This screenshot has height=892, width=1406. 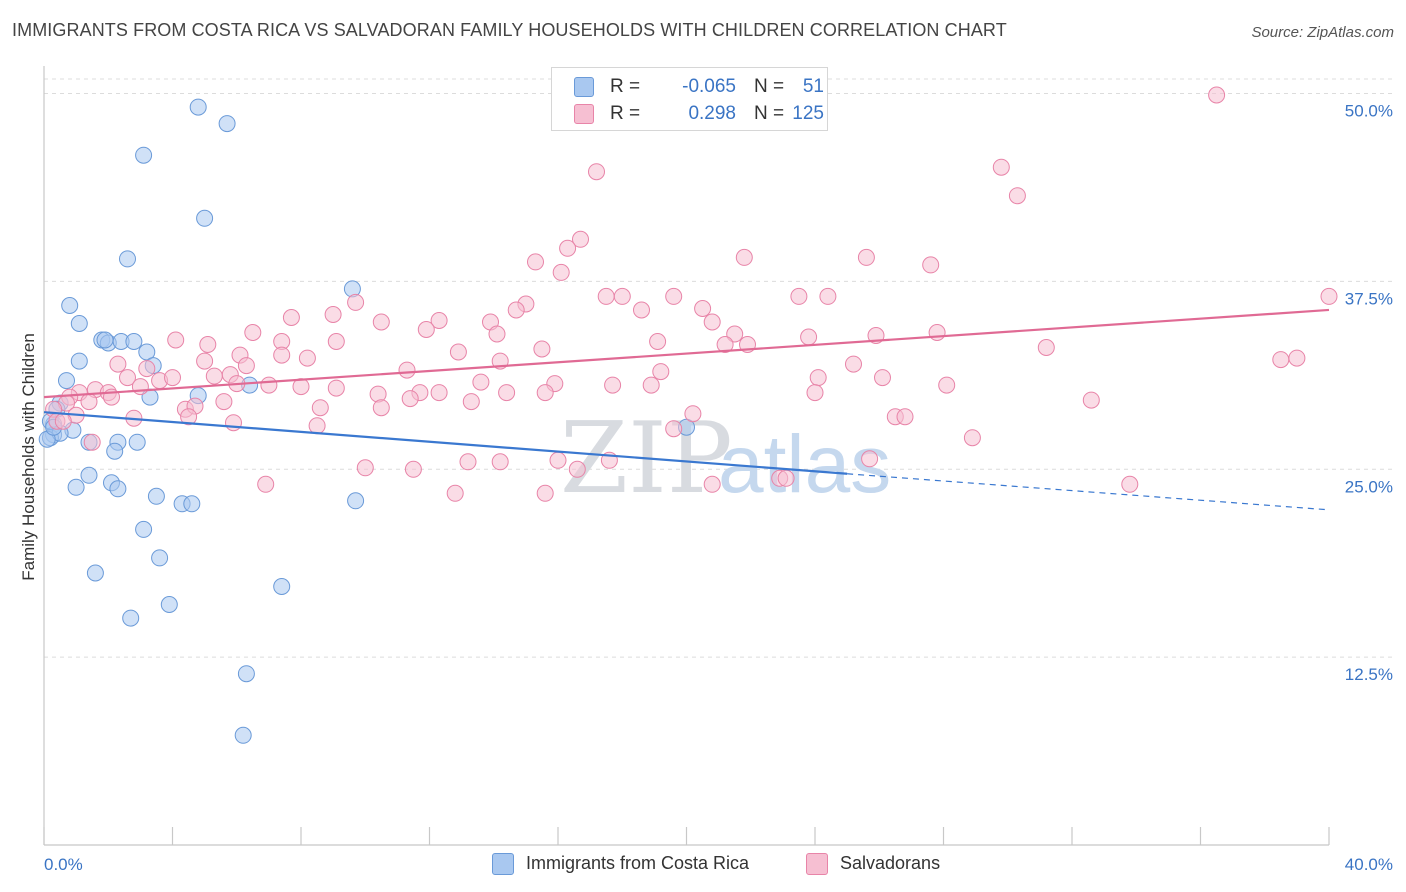 What do you see at coordinates (445, 443) in the screenshot?
I see `costa-rica-trend-line` at bounding box center [445, 443].